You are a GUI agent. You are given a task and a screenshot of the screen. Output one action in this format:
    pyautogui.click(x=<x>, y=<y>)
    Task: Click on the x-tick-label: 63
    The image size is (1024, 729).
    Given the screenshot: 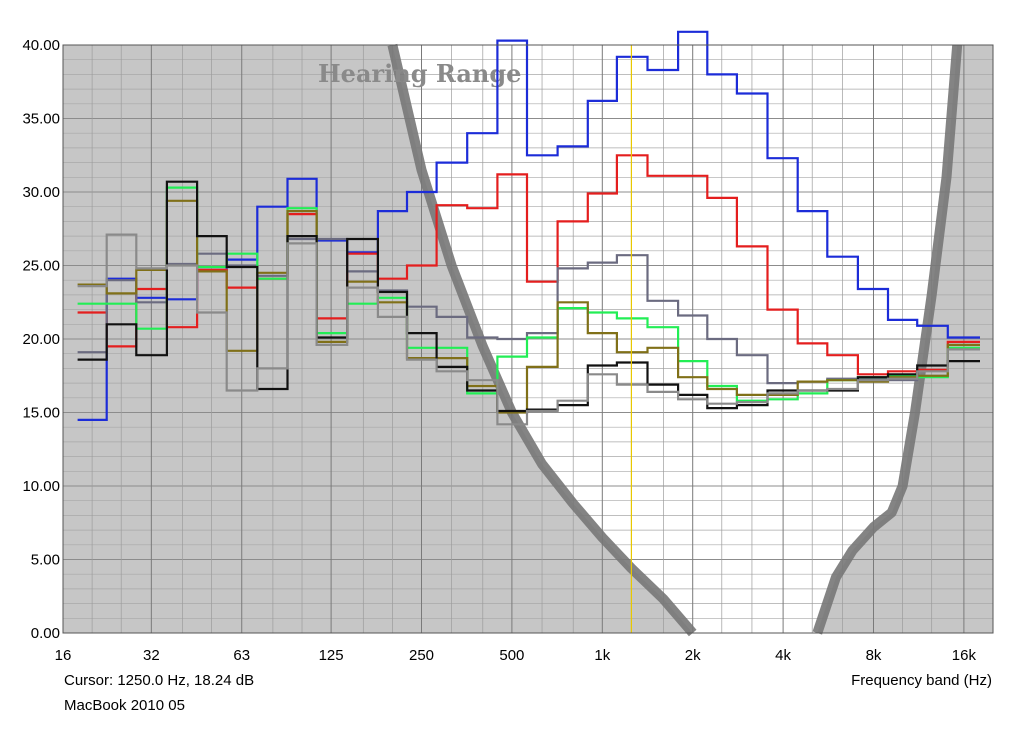 What is the action you would take?
    pyautogui.click(x=241, y=655)
    